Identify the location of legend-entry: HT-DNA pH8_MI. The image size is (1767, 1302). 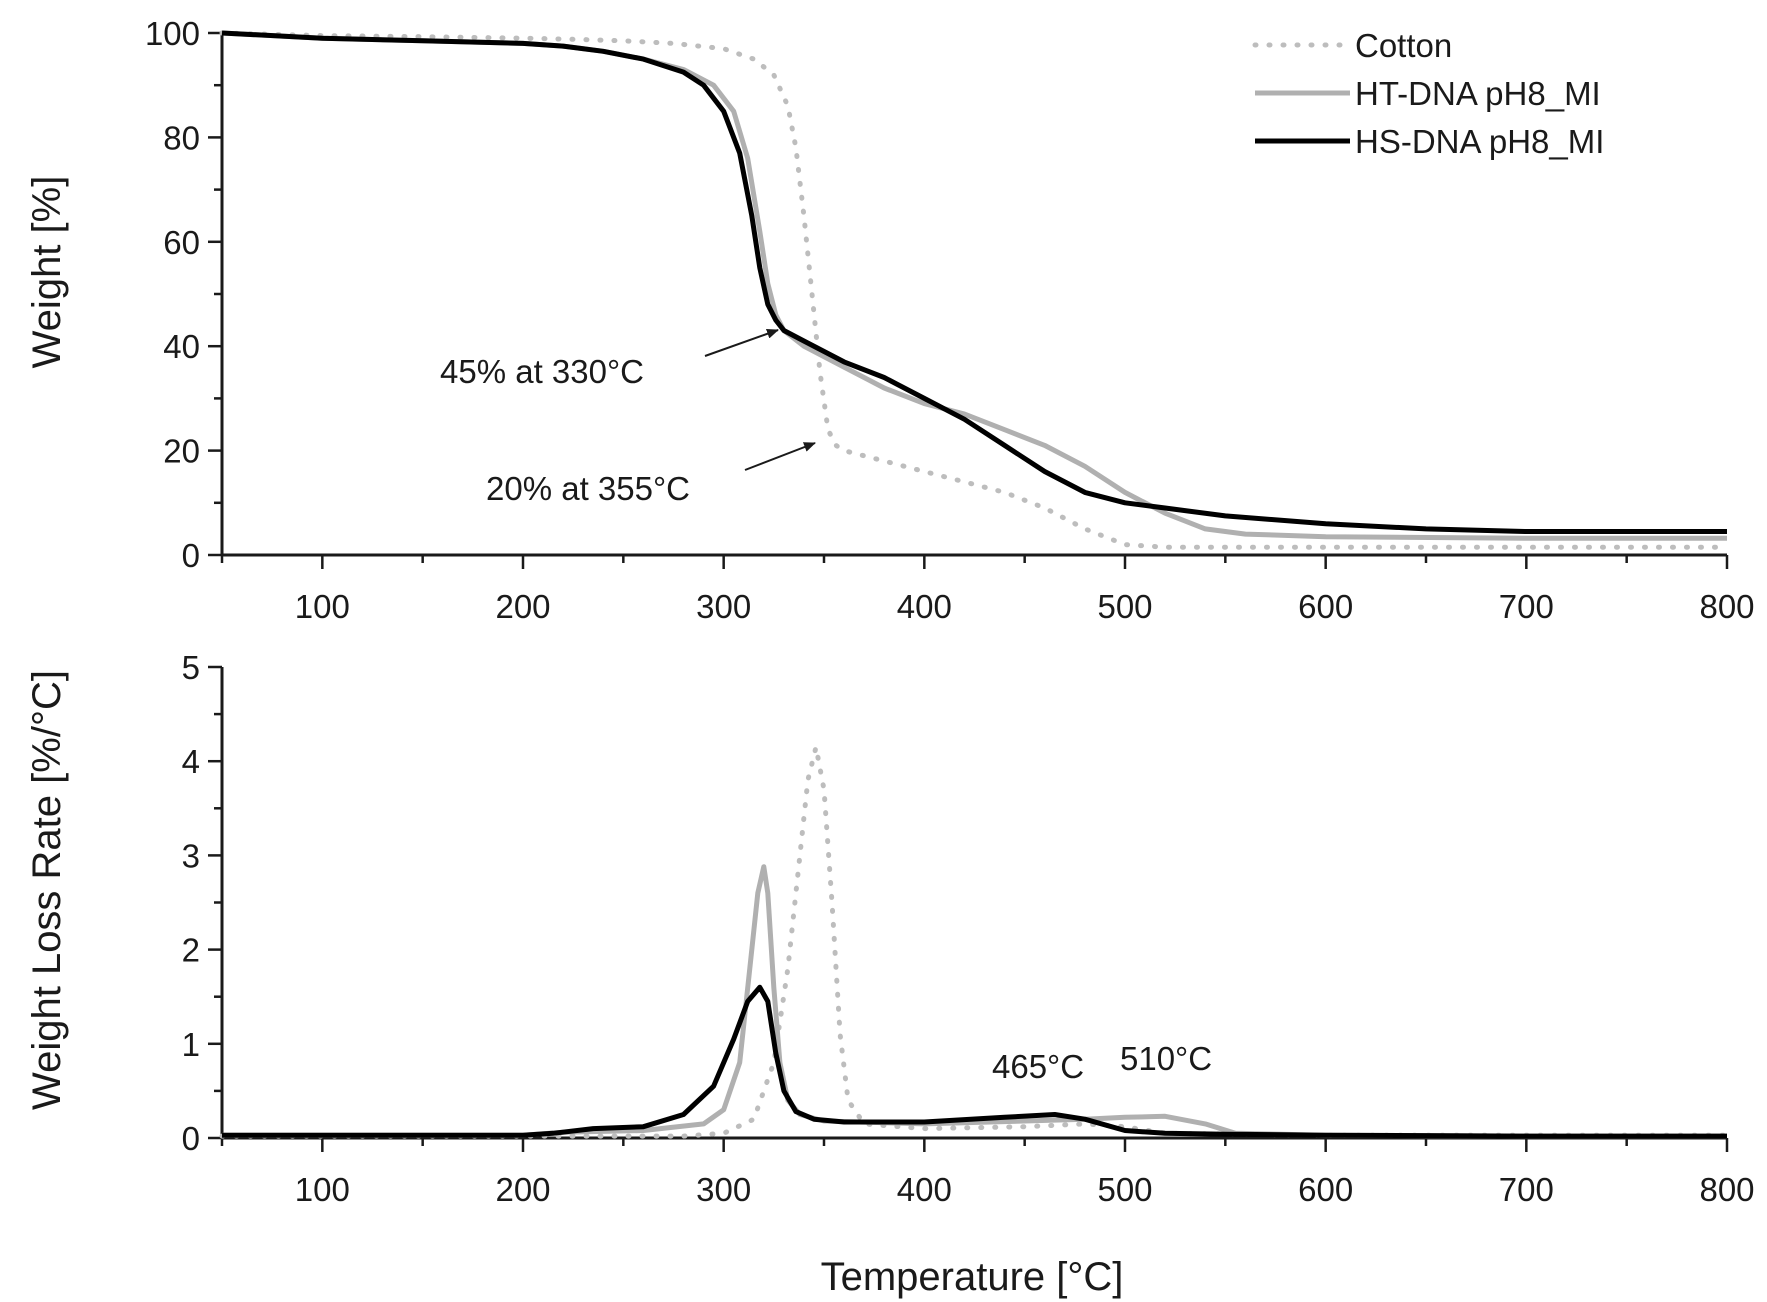
(1478, 93).